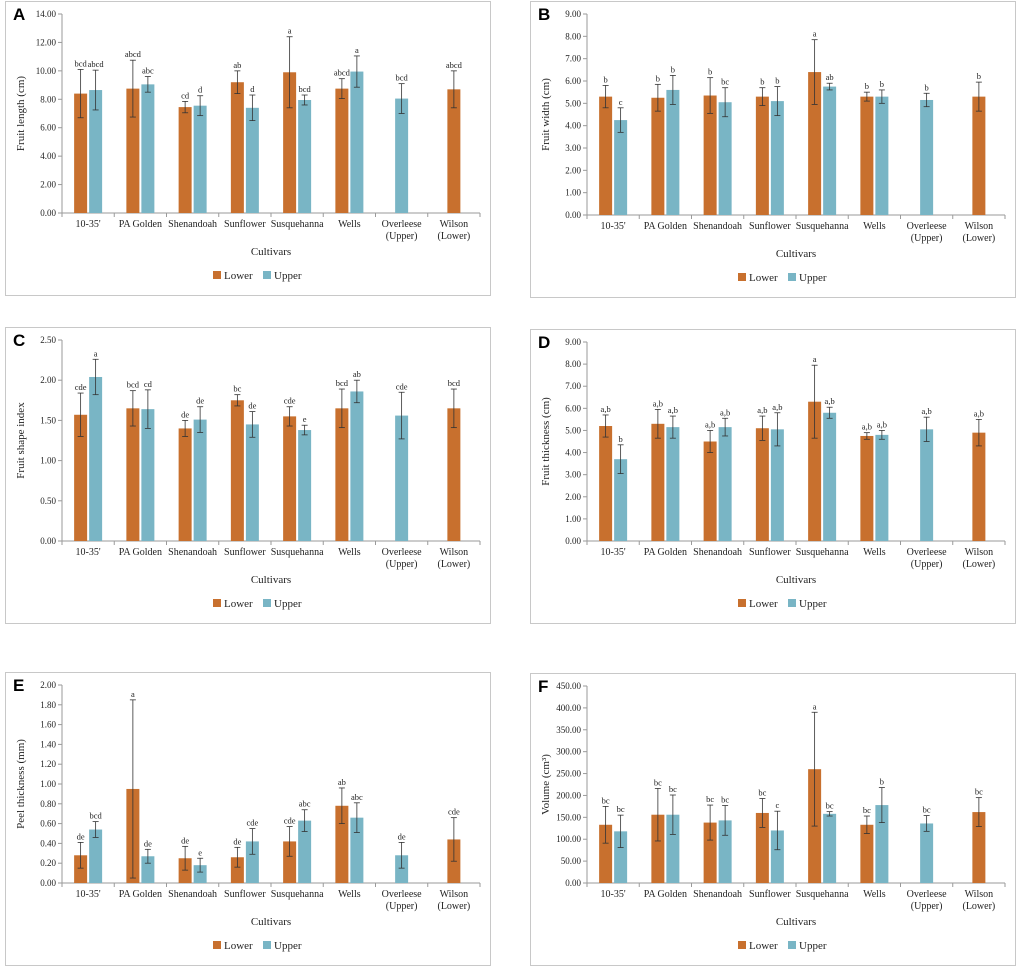 This screenshot has height=966, width=1021. What do you see at coordinates (777, 805) in the screenshot?
I see `significance-label: c` at bounding box center [777, 805].